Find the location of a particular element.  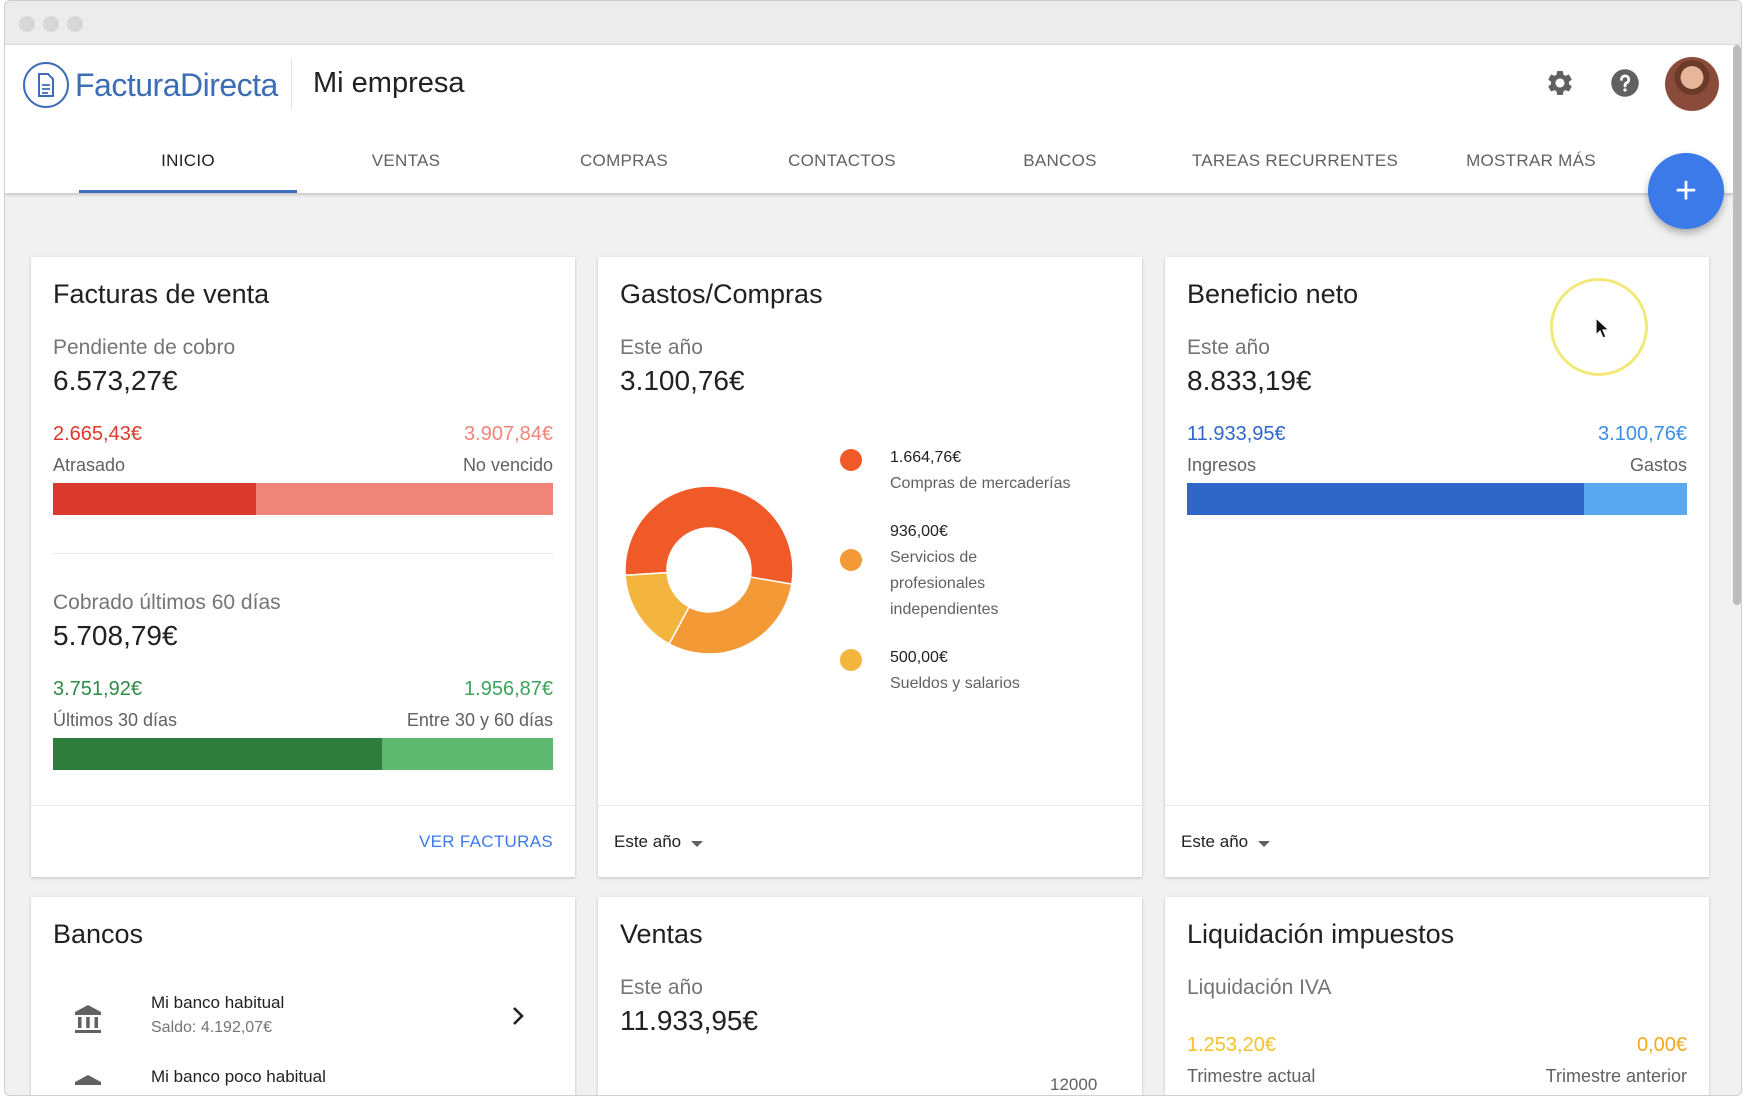

view-invoices-link: VER FACTURAS is located at coordinates (486, 841).